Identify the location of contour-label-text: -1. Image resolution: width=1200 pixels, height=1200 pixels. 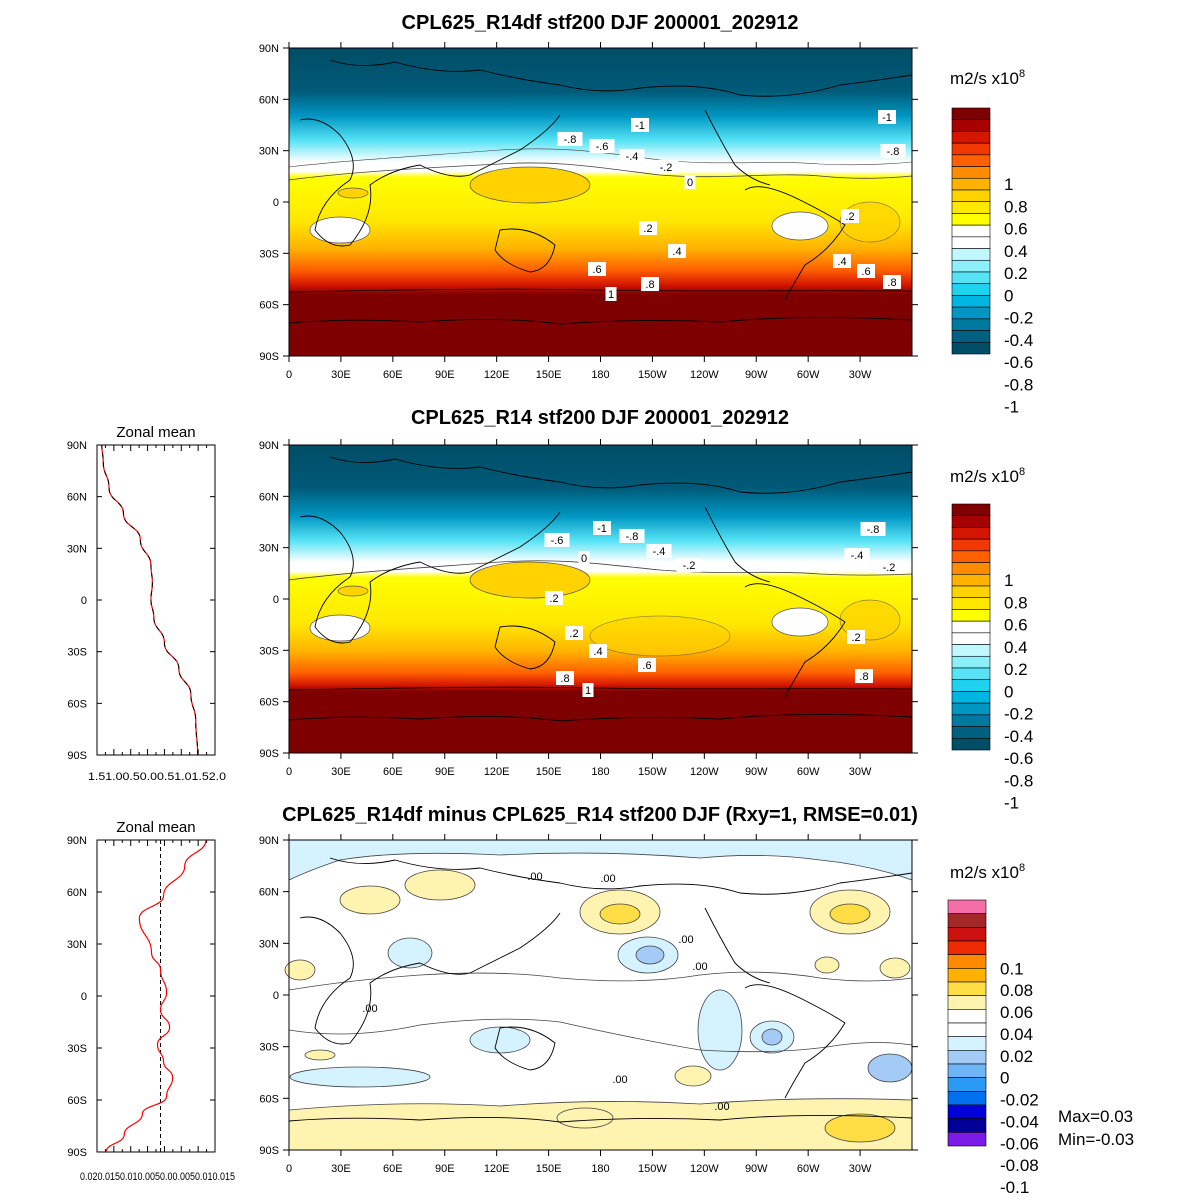
(887, 118).